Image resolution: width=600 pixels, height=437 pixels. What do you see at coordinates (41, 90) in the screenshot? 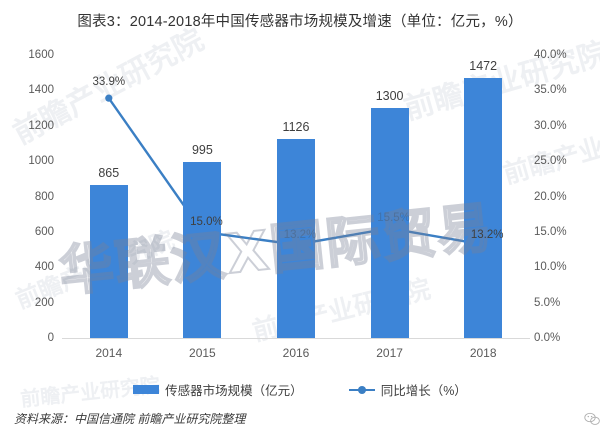
I see `y-axis-left-tick: 1400` at bounding box center [41, 90].